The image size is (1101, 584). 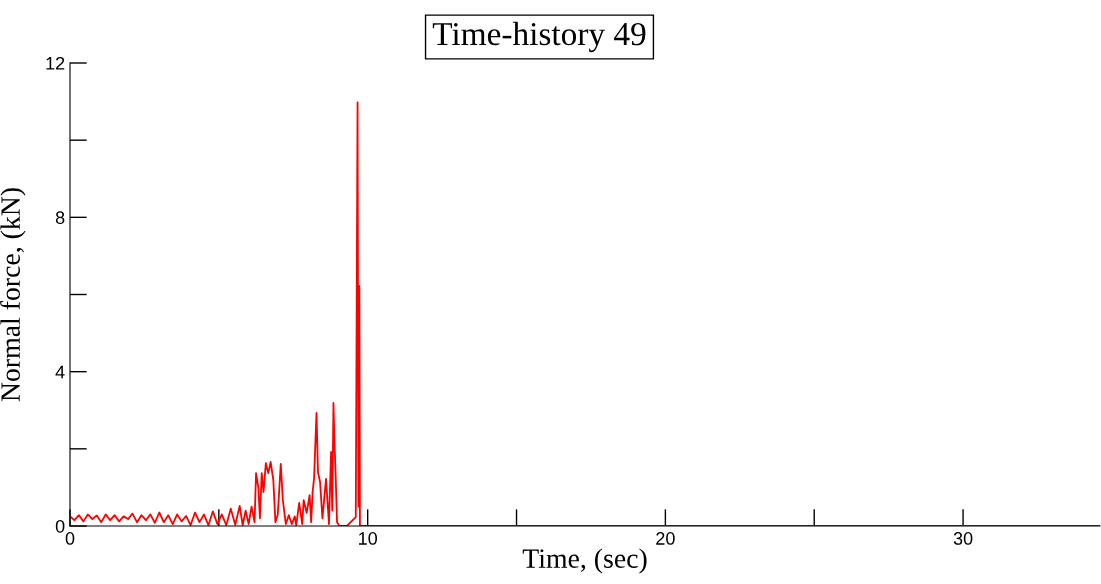 I want to click on x-tick-label: 20, so click(x=665, y=538).